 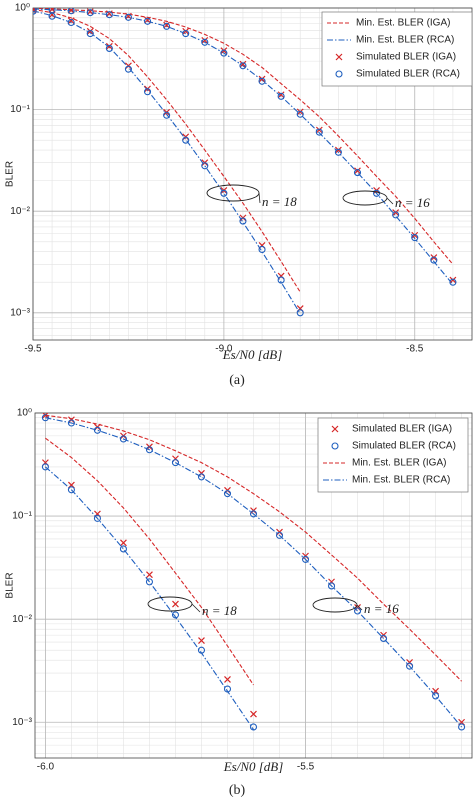 What do you see at coordinates (390, 201) in the screenshot?
I see `annotation-leader` at bounding box center [390, 201].